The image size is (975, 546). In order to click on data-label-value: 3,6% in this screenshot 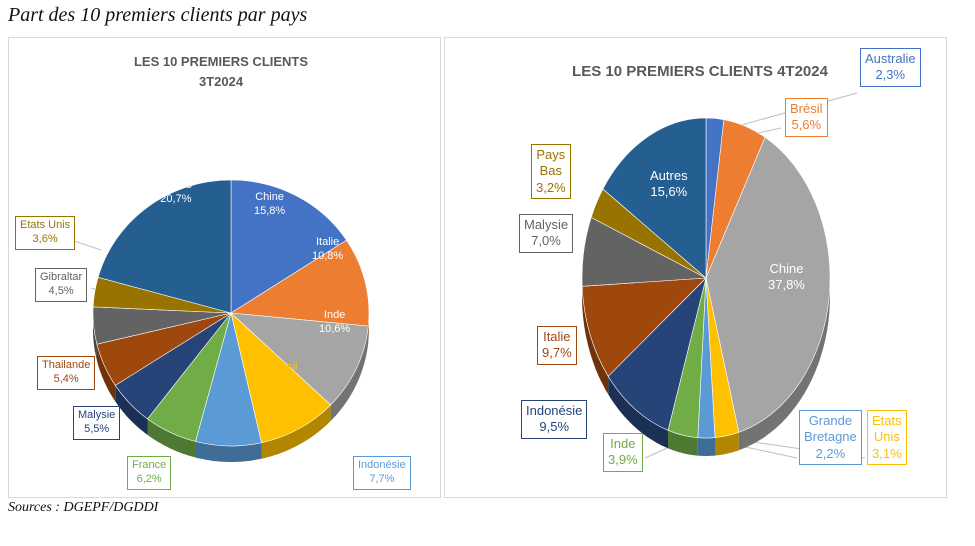, I will do `click(45, 238)`.